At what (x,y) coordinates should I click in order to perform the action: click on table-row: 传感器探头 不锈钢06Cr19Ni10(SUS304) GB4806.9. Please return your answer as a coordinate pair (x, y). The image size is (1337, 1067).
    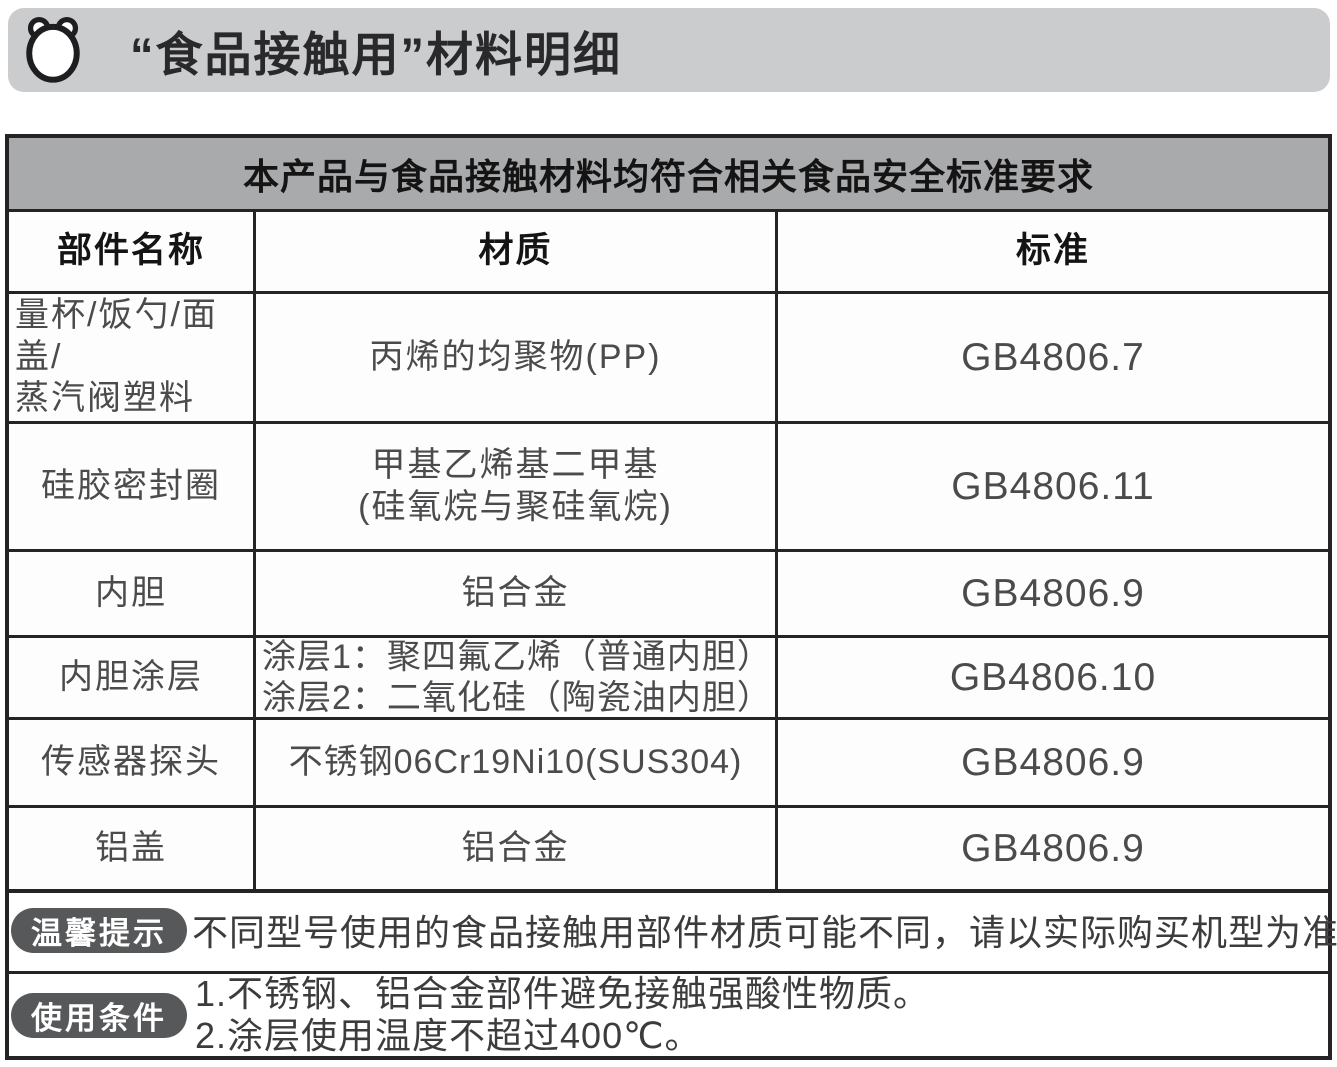
    Looking at the image, I should click on (668, 761).